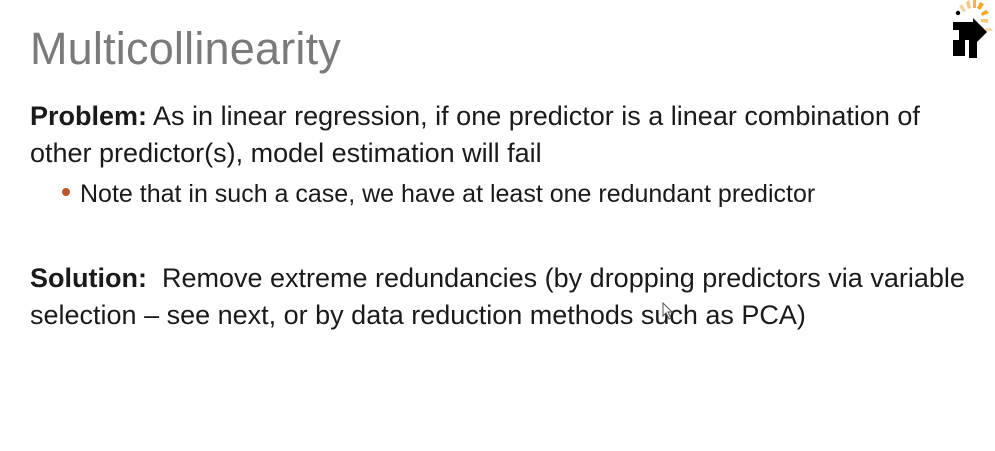 The width and height of the screenshot is (995, 451). What do you see at coordinates (88, 278) in the screenshot?
I see `solution-label: Solution:` at bounding box center [88, 278].